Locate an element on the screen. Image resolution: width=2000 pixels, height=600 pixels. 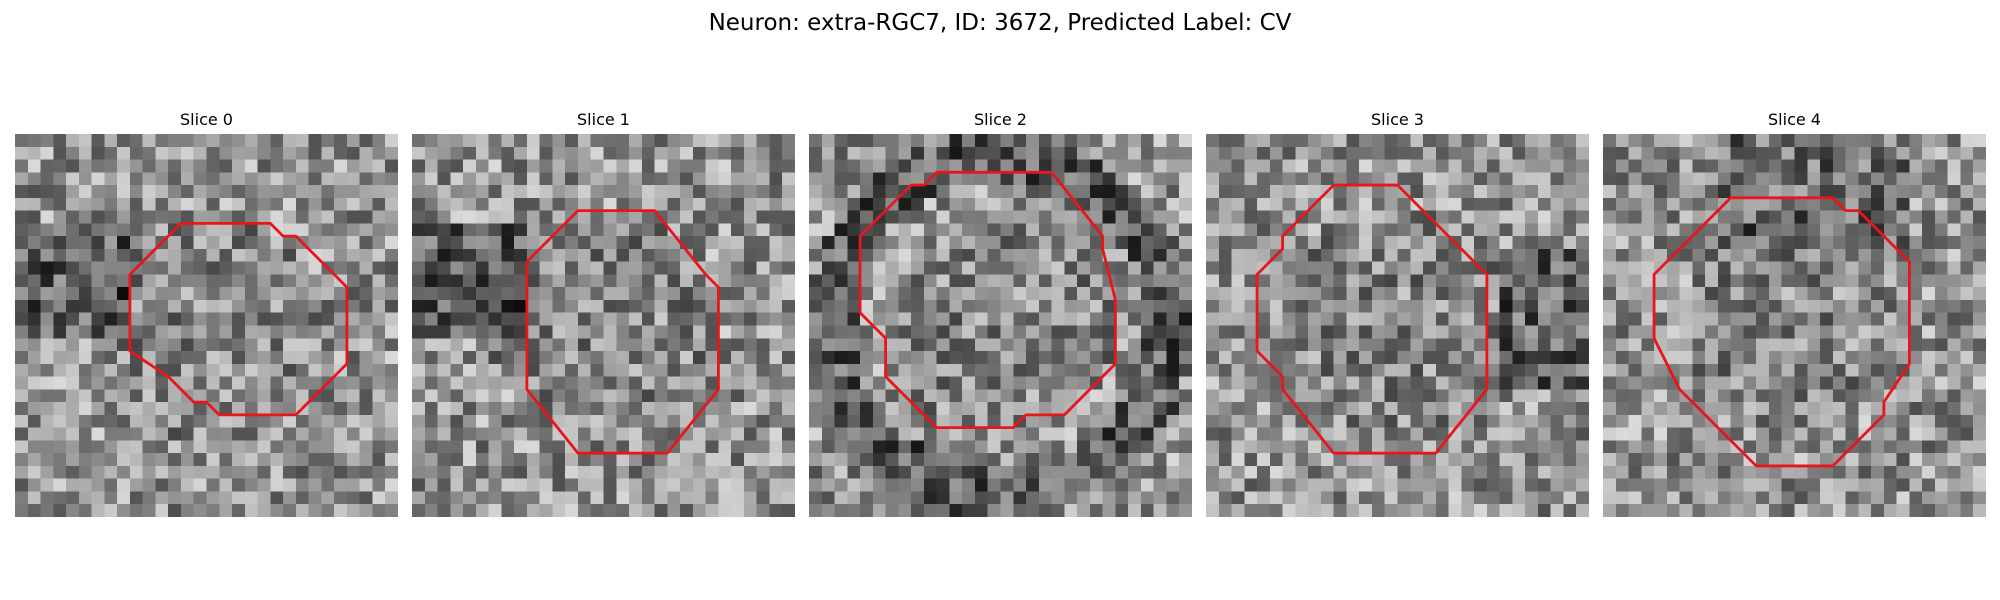
slice-title: Slice 4 is located at coordinates (1794, 119).